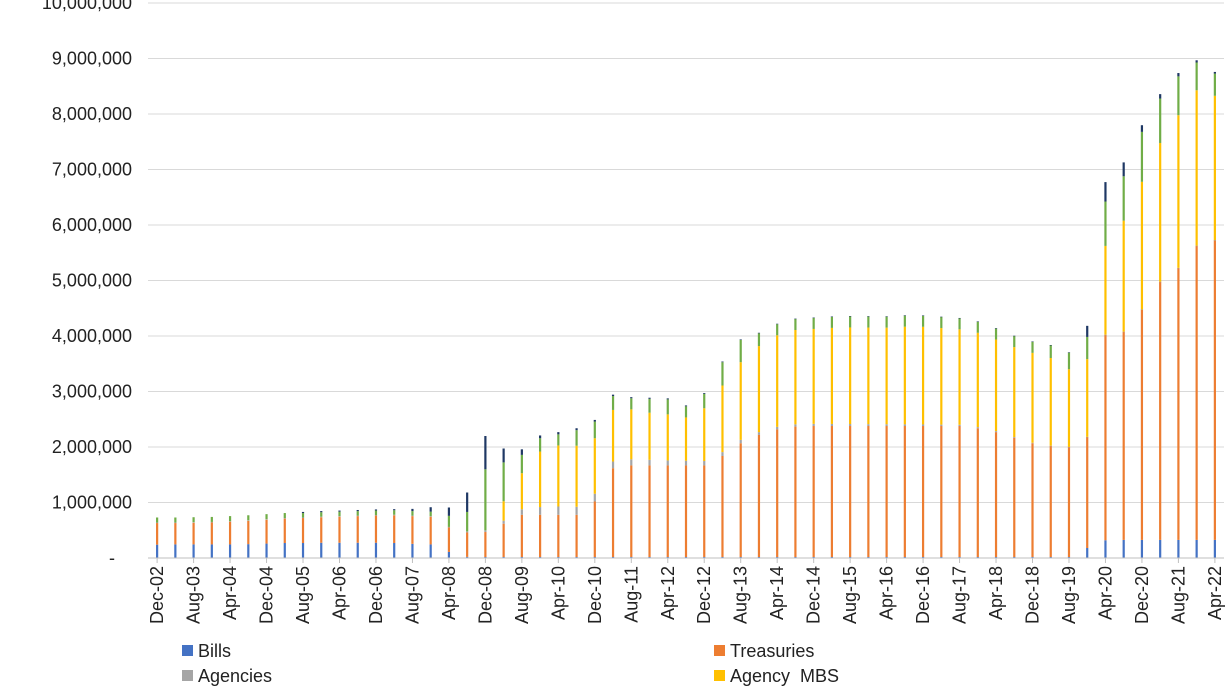 Image resolution: width=1226 pixels, height=690 pixels. What do you see at coordinates (887, 593) in the screenshot?
I see `x-tick-label: Apr-16` at bounding box center [887, 593].